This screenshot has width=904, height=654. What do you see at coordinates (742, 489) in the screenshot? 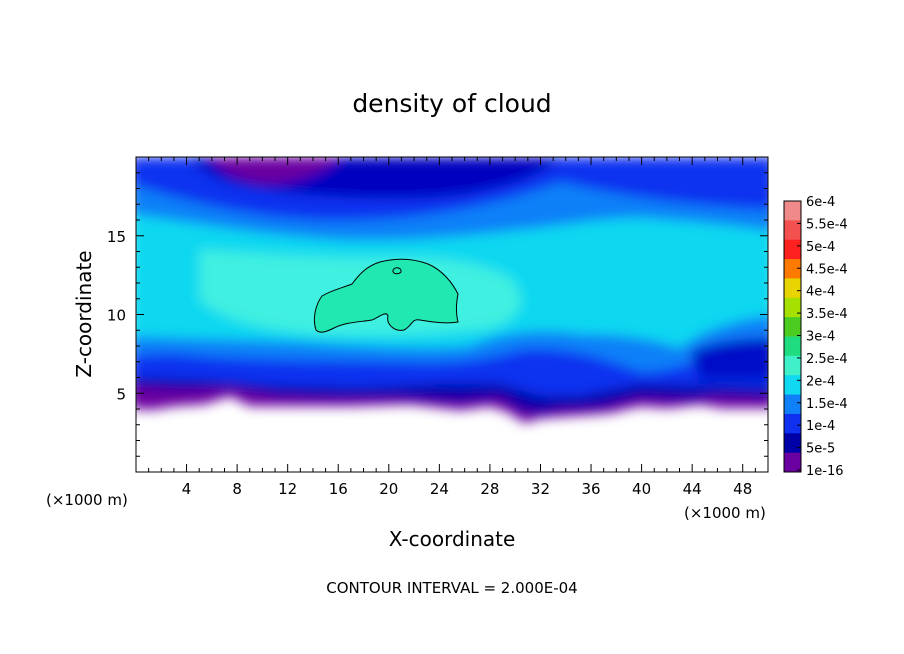
I see `x-tick-label: 48` at bounding box center [742, 489].